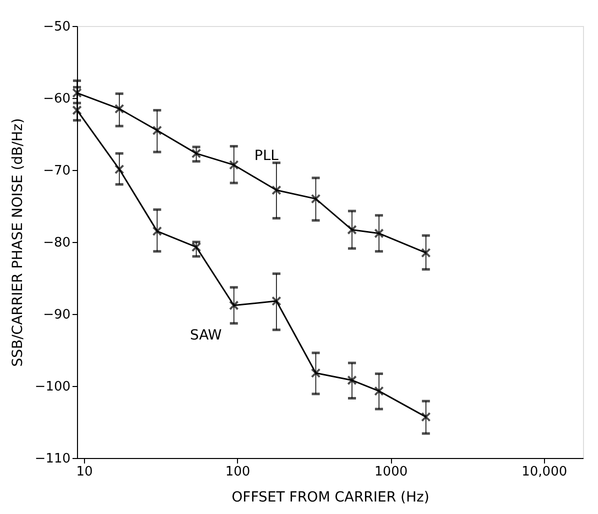 The image size is (598, 514). Describe the element at coordinates (56, 171) in the screenshot. I see `y-tick-label: −70` at that location.